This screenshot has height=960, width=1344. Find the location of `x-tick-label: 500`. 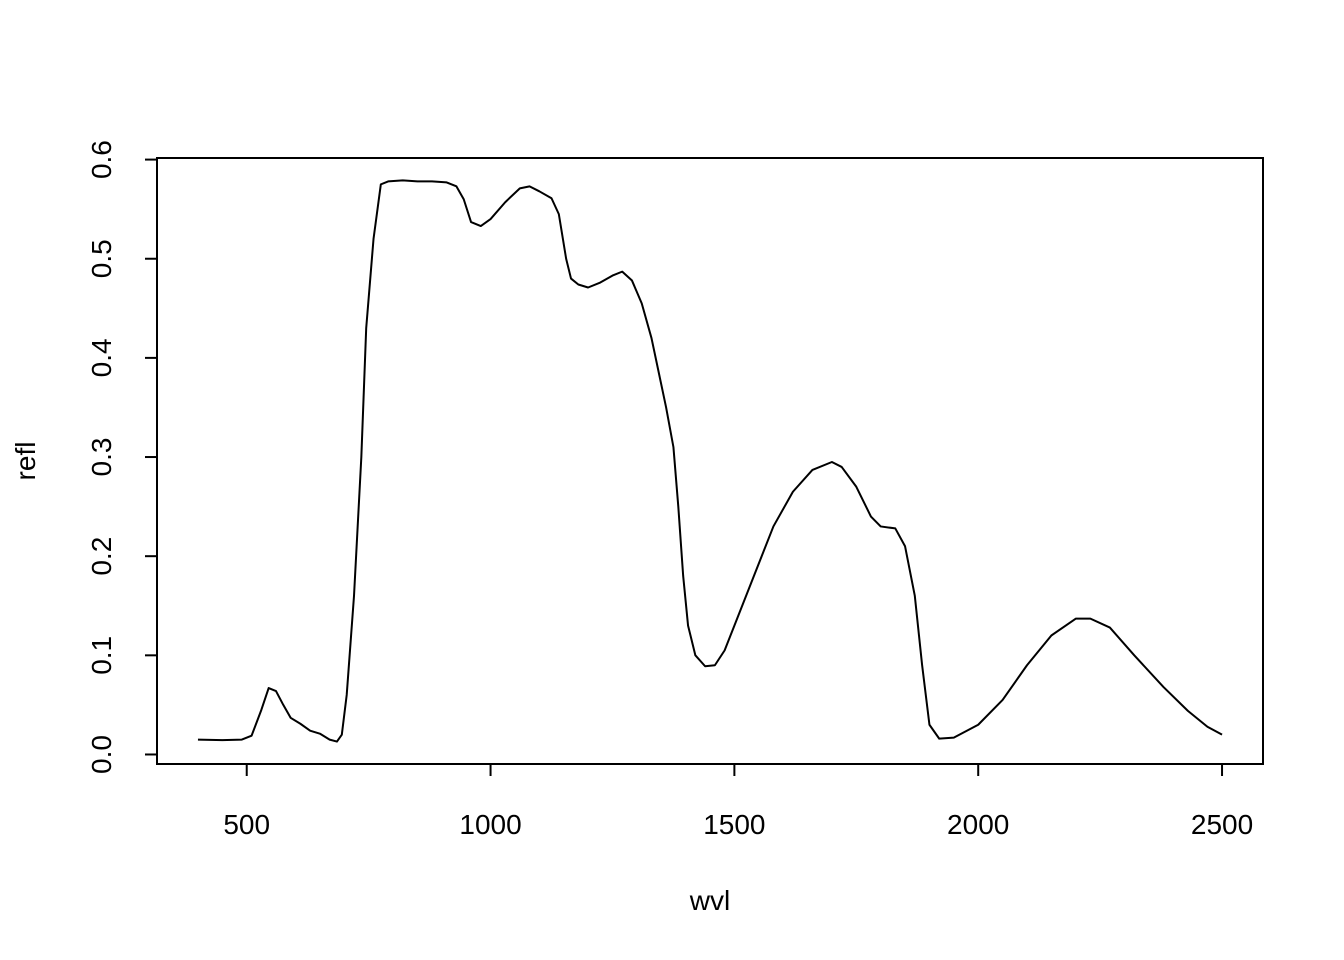

x-tick-label: 500 is located at coordinates (246, 824).